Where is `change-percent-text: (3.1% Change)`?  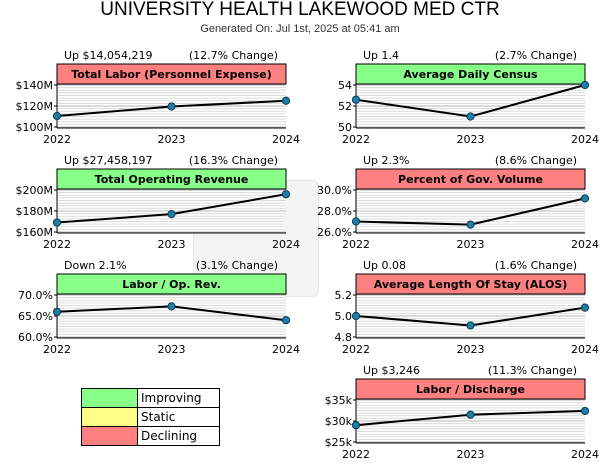
change-percent-text: (3.1% Change) is located at coordinates (237, 265).